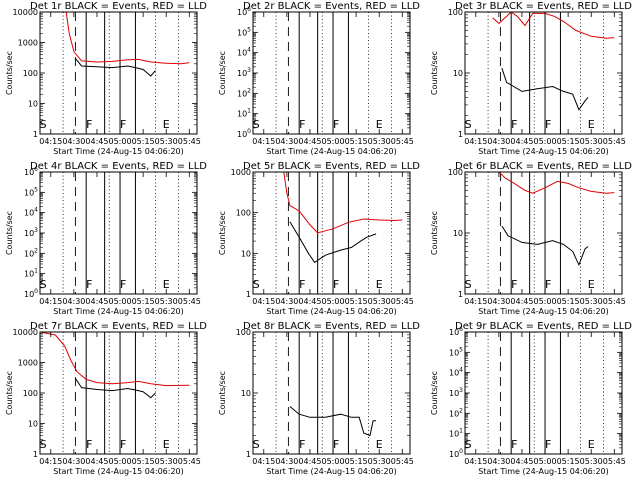 The width and height of the screenshot is (640, 480). I want to click on y-tick-label: 1000, so click(28, 43).